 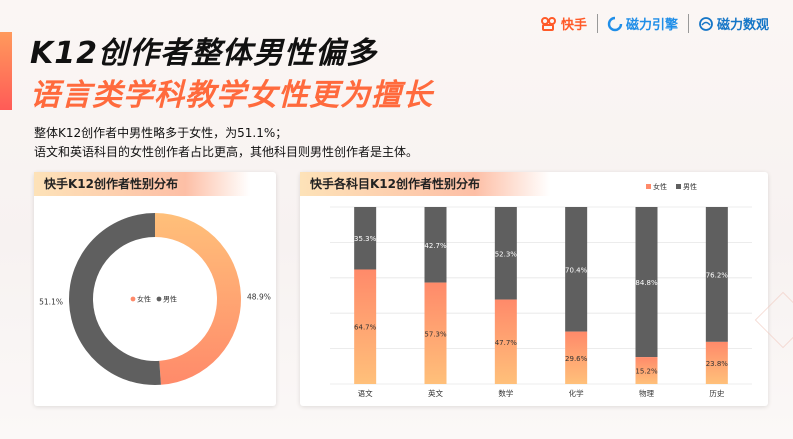 What do you see at coordinates (573, 25) in the screenshot?
I see `kuaishou-logo-text: 快手` at bounding box center [573, 25].